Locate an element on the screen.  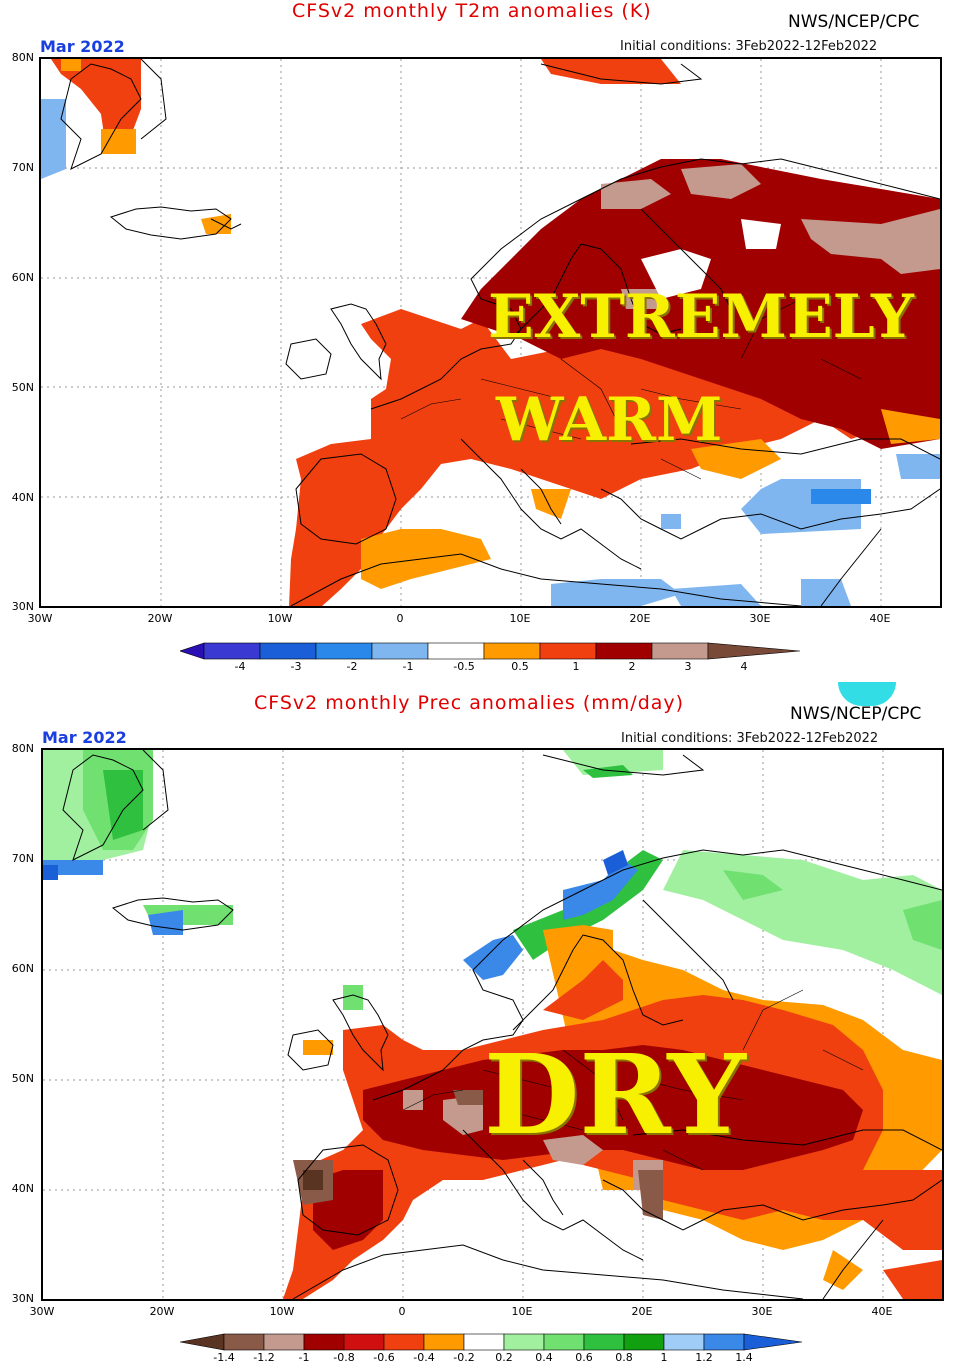
overlay-text: EXTREMELY is located at coordinates (701, 317).